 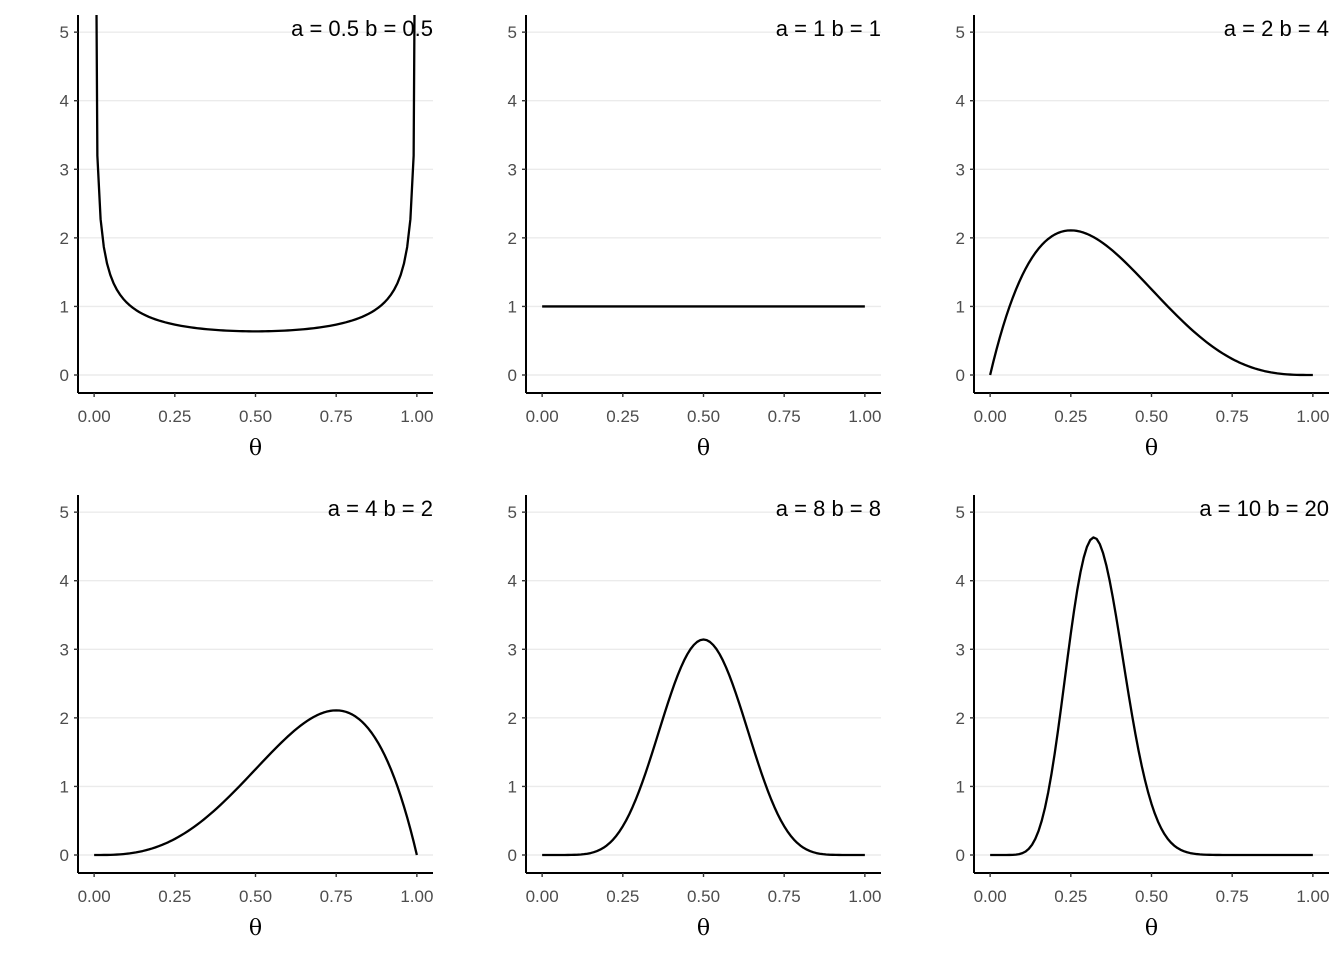 I want to click on panel-4: 0 1 2 3 4 5 0.00 0.25 0.50 0.75 1.00 θ a = 4 b = 2, so click(x=246, y=718).